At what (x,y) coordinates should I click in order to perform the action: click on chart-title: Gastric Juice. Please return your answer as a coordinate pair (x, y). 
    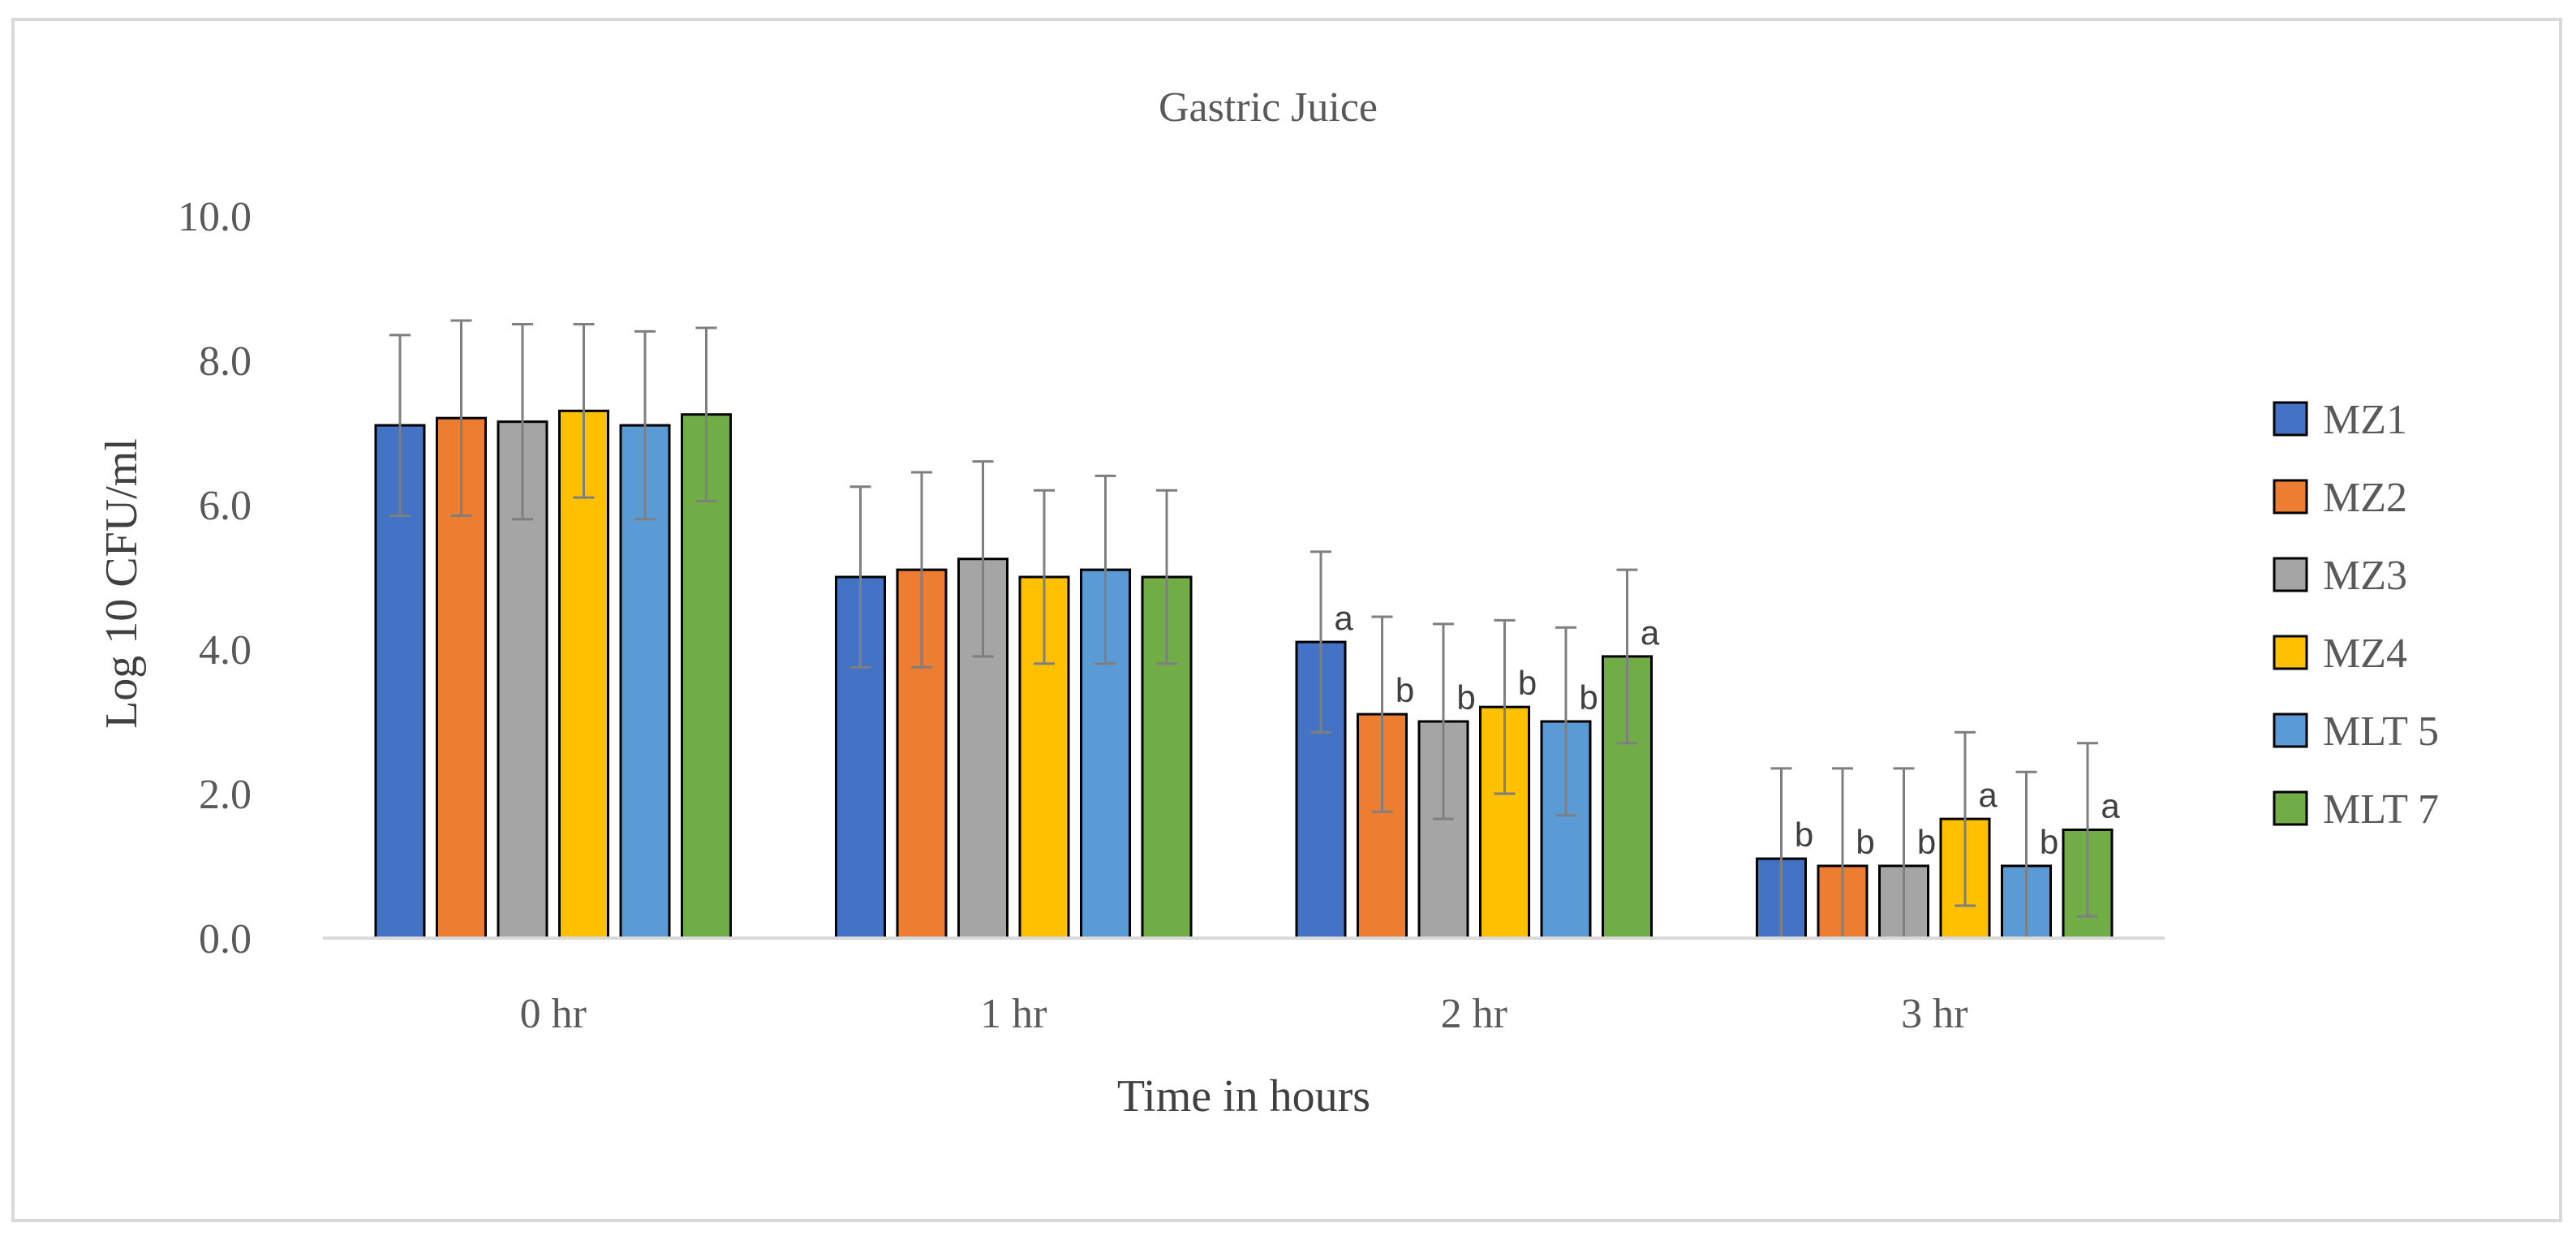
    Looking at the image, I should click on (1268, 107).